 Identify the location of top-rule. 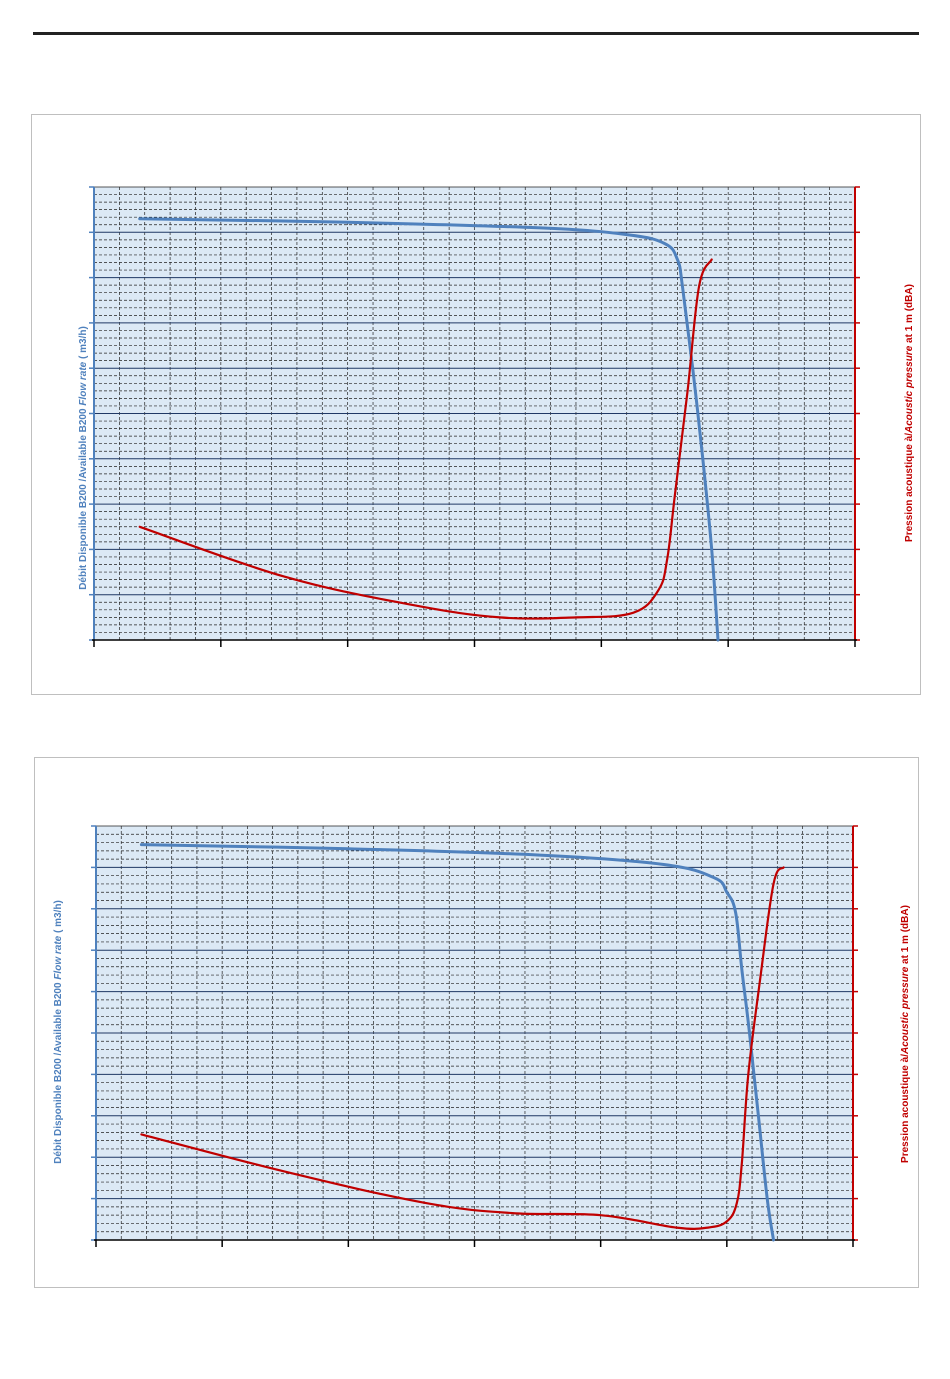
(476, 33).